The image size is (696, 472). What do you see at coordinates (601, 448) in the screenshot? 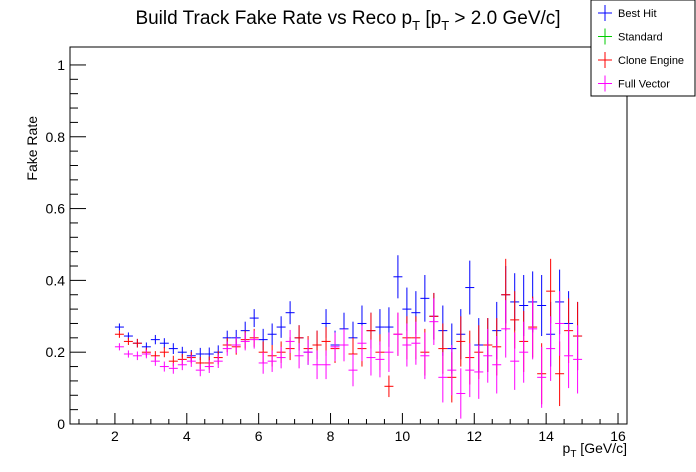
I see `x-axis-label-unit: [GeV/c]` at bounding box center [601, 448].